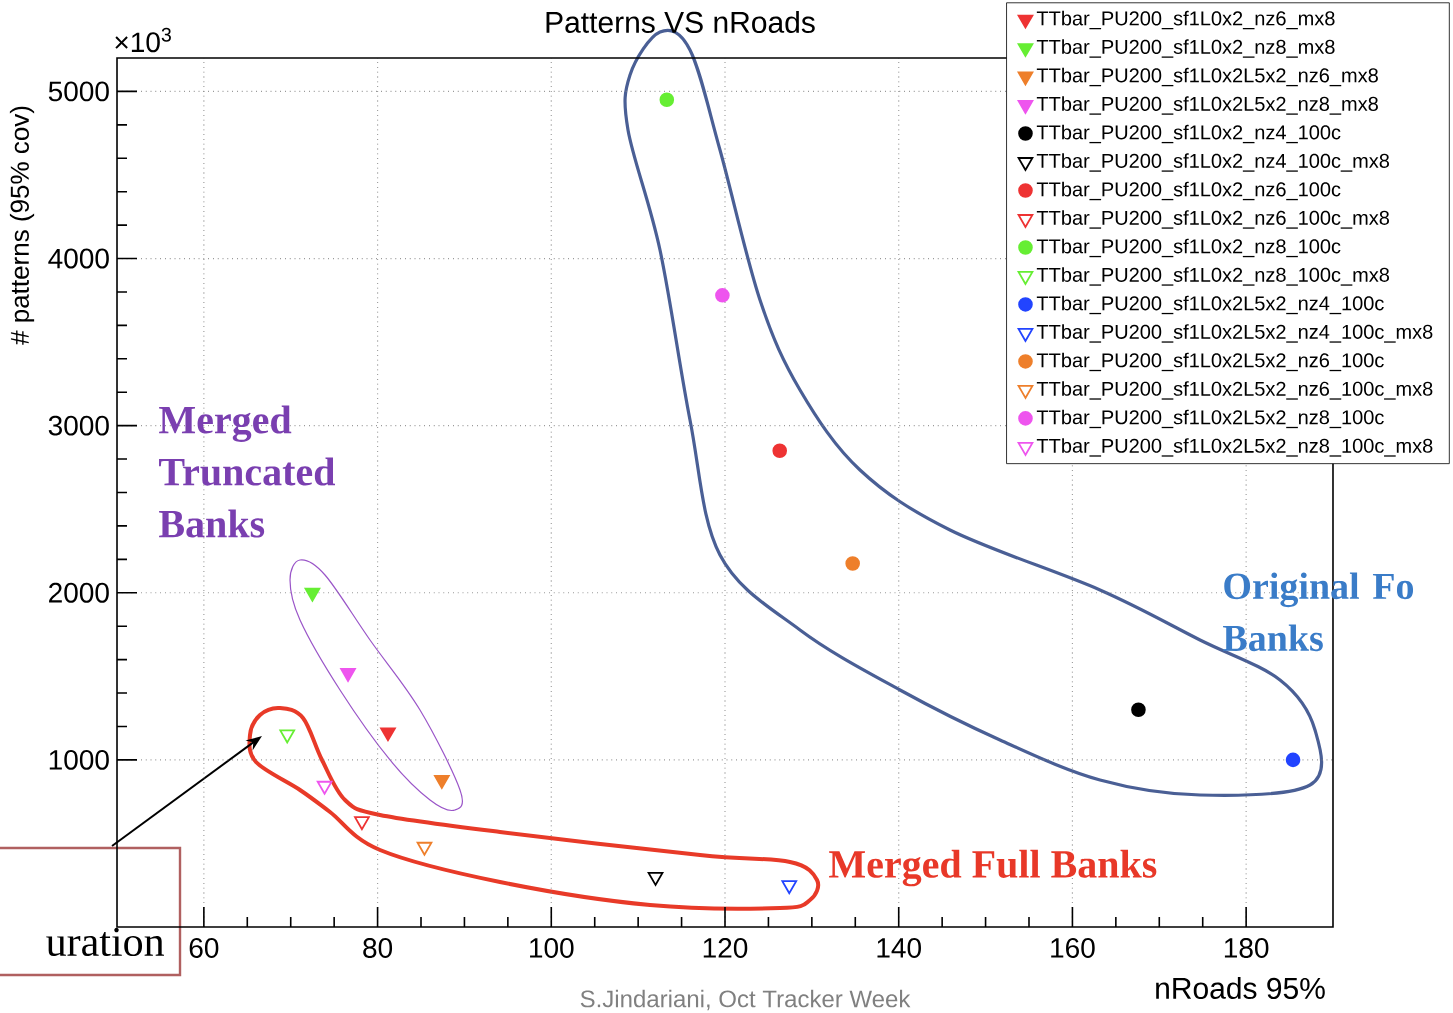 This screenshot has width=1453, height=1013. What do you see at coordinates (1234, 390) in the screenshot?
I see `legend-label: TTbar_PU200_sf1L0x2L5x2_nz6_100c_mx8` at bounding box center [1234, 390].